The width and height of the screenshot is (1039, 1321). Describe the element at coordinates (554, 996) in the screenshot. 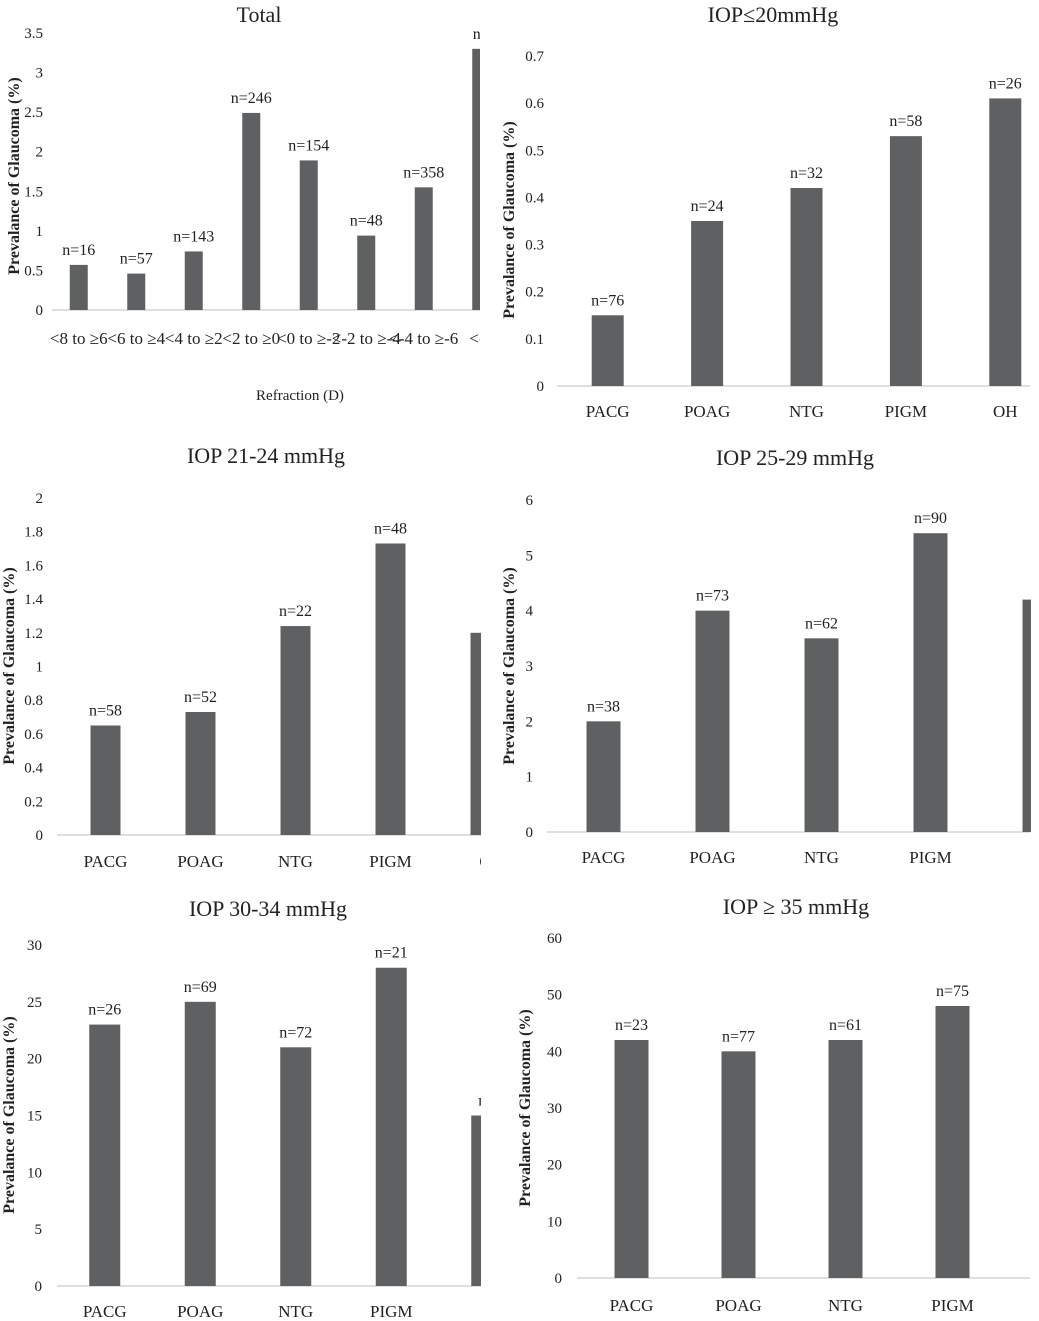

I see `y-tick-label: 50` at that location.